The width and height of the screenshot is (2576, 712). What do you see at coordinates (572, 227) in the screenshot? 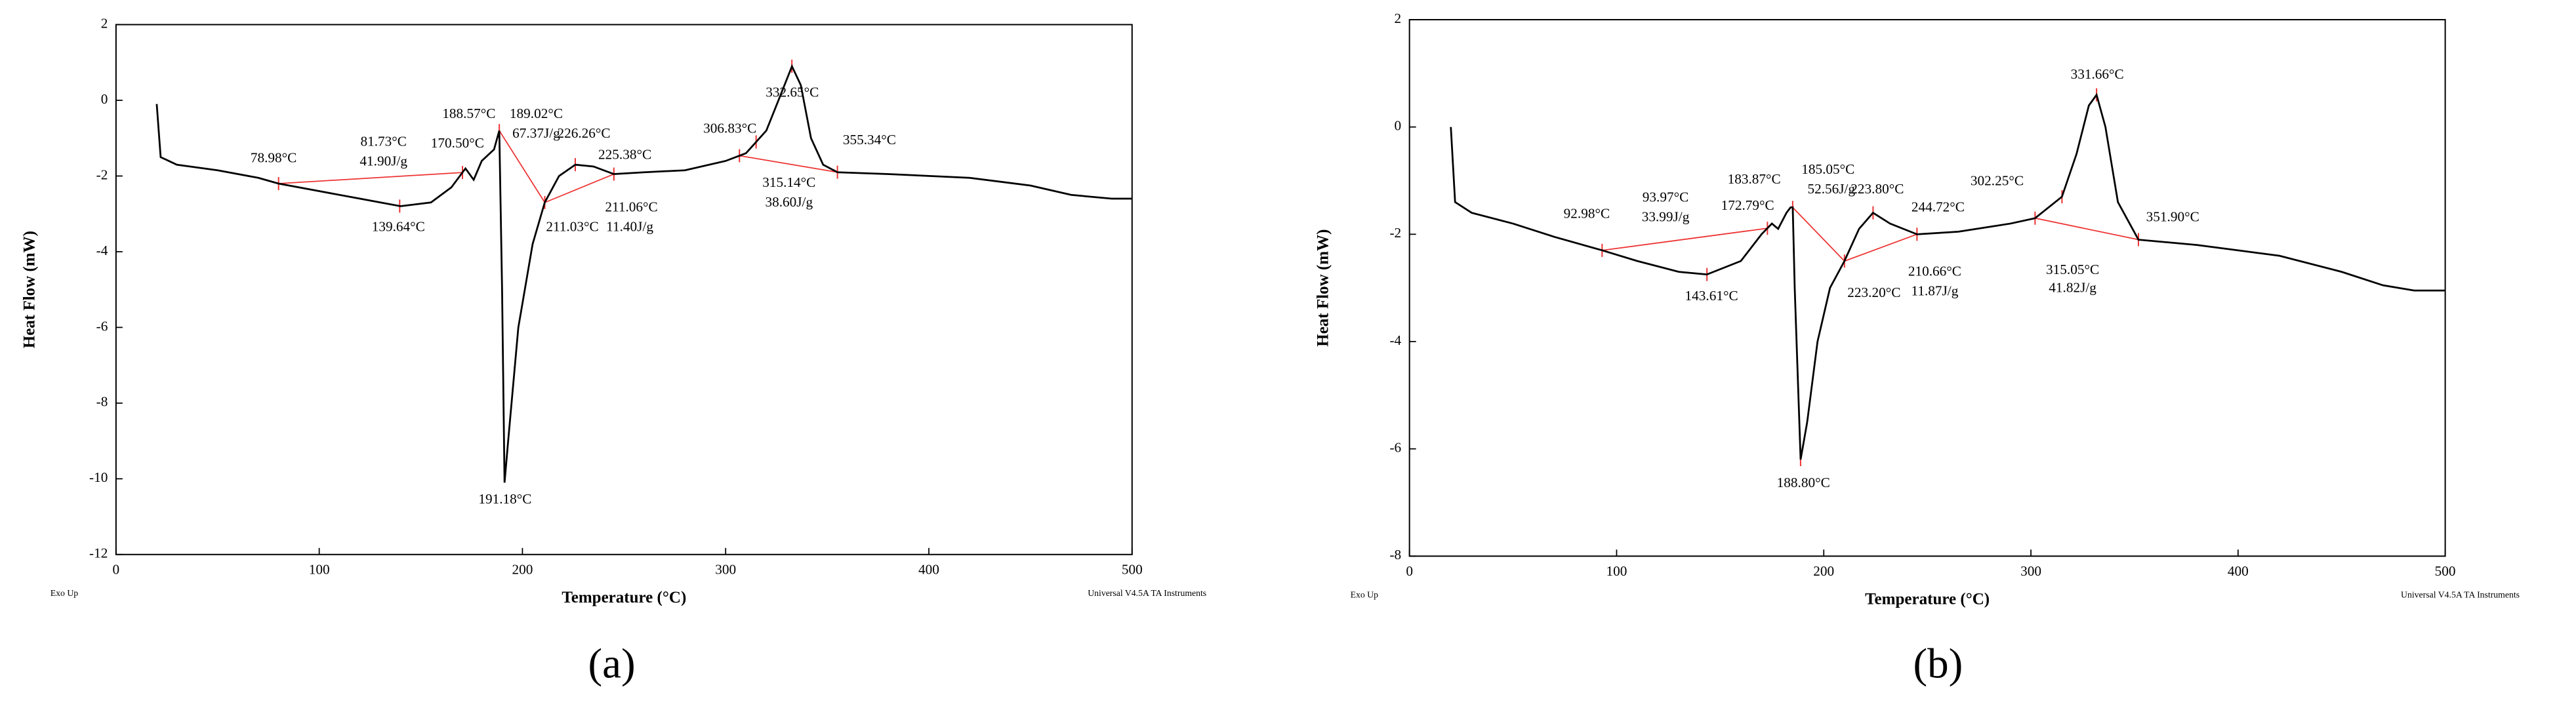
I see `annotation: 211.03°C` at bounding box center [572, 227].